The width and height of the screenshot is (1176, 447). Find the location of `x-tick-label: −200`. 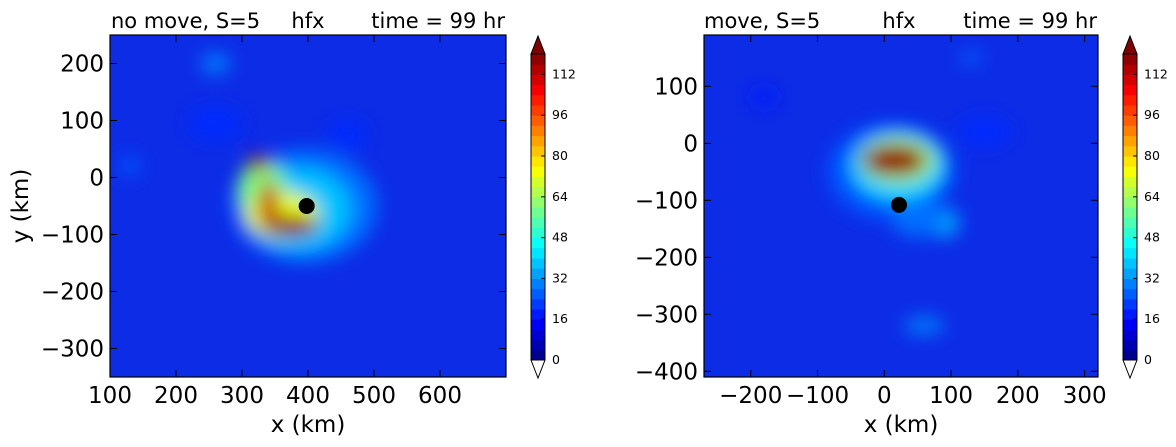

x-tick-label: −200 is located at coordinates (750, 396).